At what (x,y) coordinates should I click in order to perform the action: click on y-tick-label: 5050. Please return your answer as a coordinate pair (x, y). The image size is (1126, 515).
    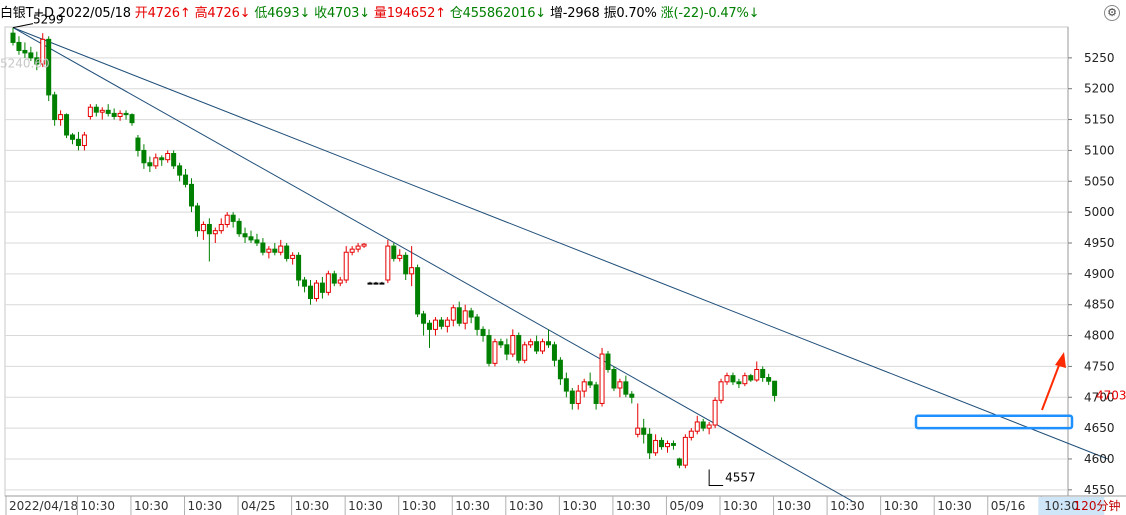
    Looking at the image, I should click on (1099, 181).